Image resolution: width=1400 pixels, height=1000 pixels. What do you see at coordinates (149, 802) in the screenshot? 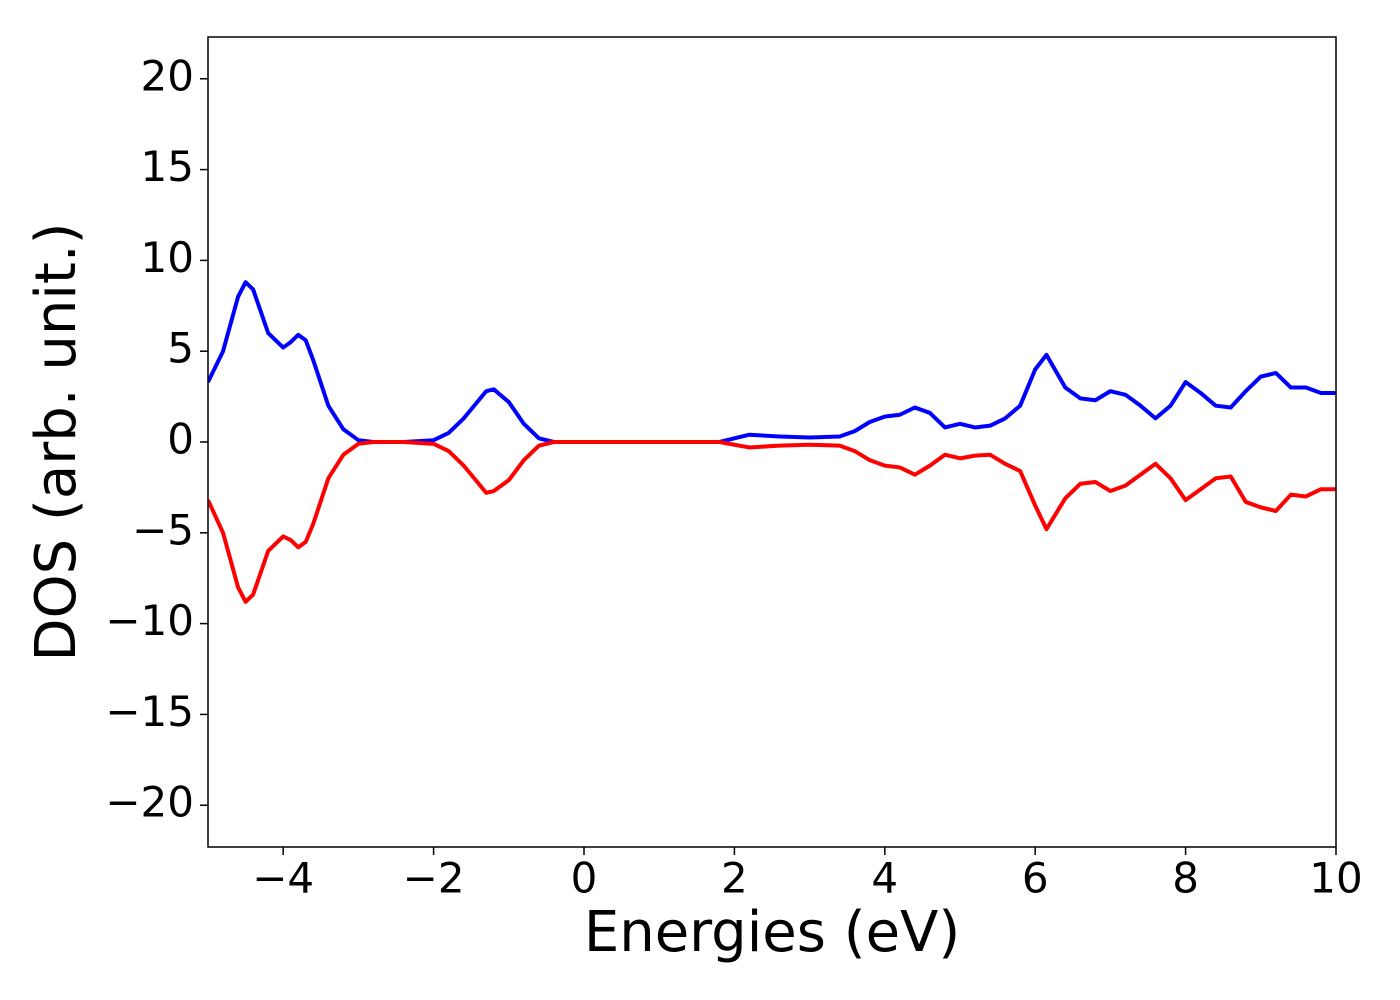
I see `y-tick-label: −20` at bounding box center [149, 802].